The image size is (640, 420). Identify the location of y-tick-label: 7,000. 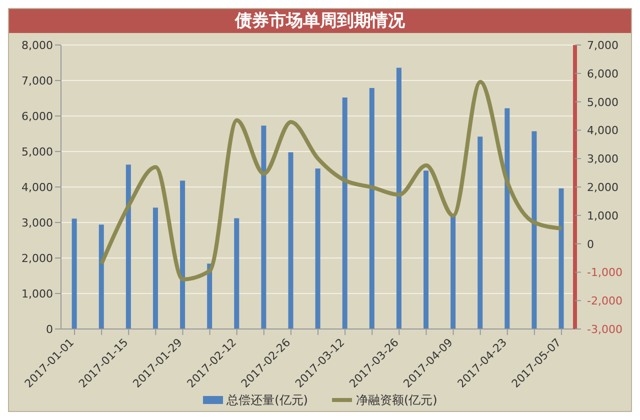
(37, 81).